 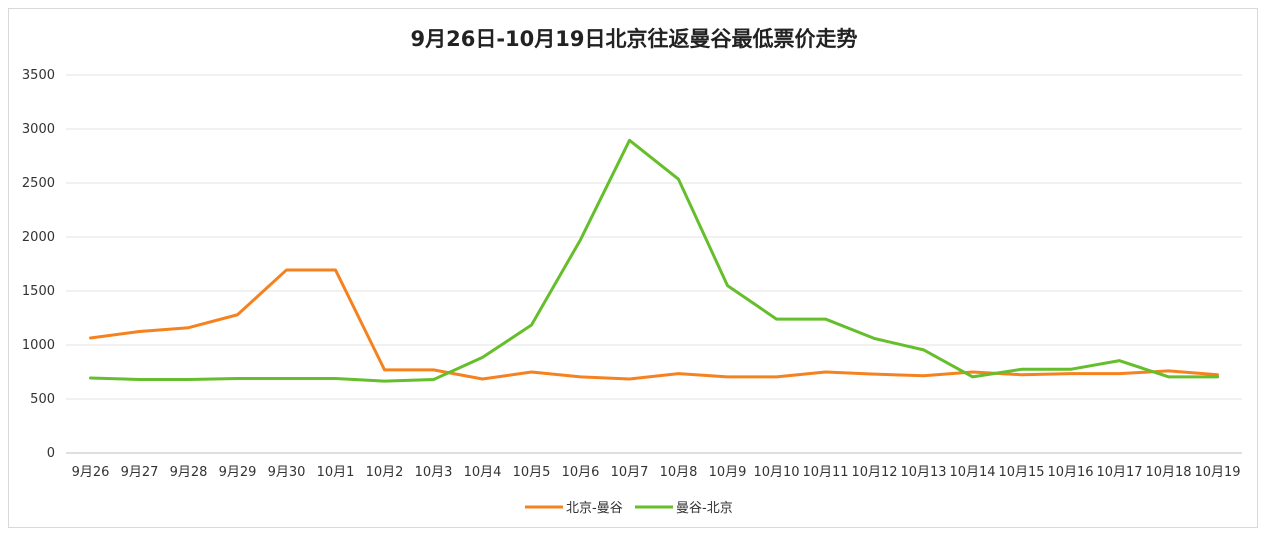 I want to click on y-tick-label: 1000, so click(x=38, y=345).